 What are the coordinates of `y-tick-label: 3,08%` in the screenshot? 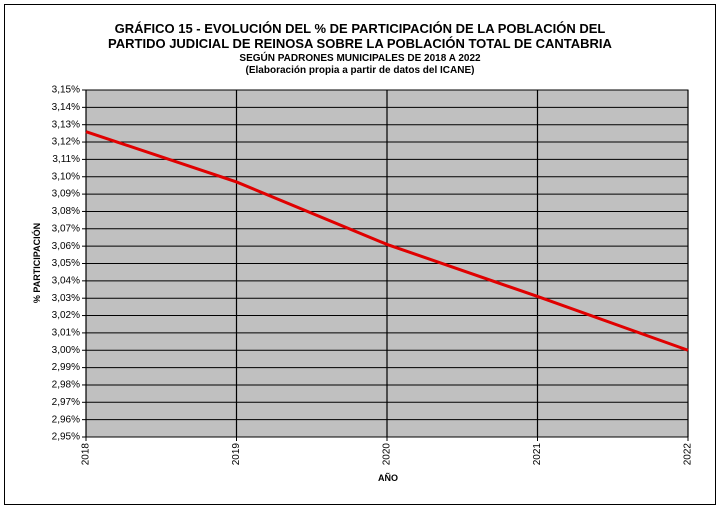 It's located at (66, 211).